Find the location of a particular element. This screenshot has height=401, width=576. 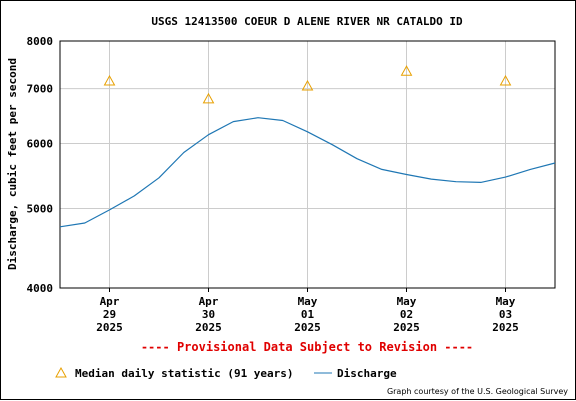

marker-layer is located at coordinates (307, 84).